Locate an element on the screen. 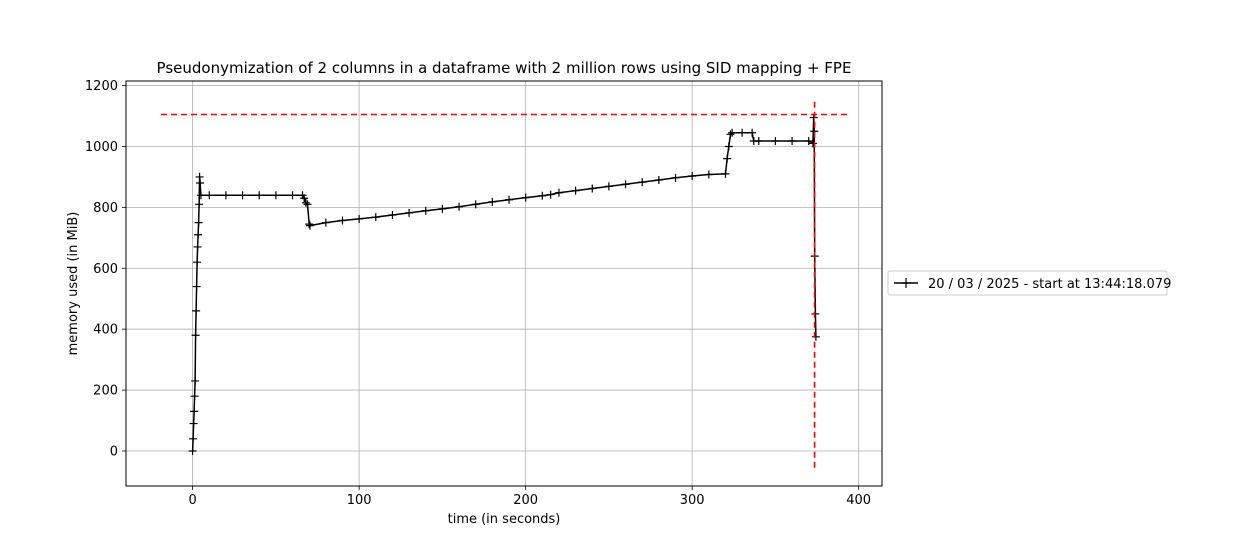 The image size is (1260, 540). x-tick-label: 300 is located at coordinates (692, 500).